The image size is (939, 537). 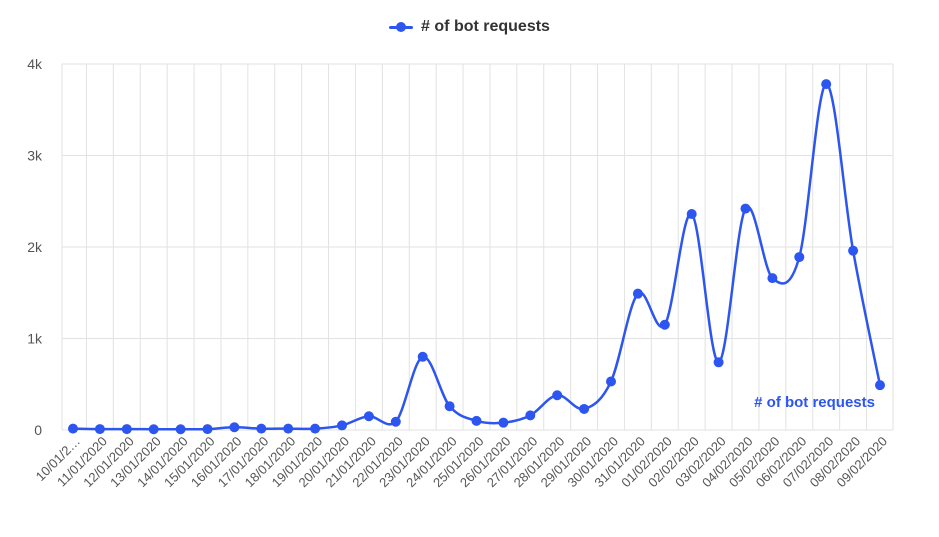 What do you see at coordinates (35, 64) in the screenshot?
I see `y-tick-label: 4k` at bounding box center [35, 64].